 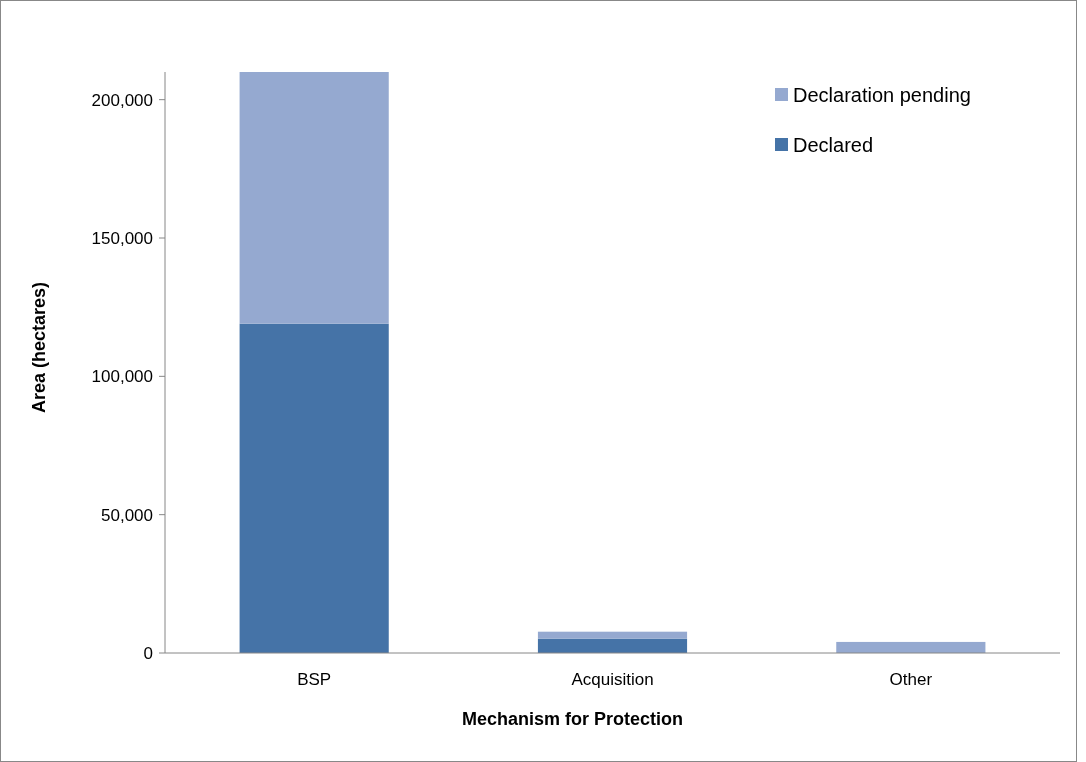 I want to click on y-tick-label: 0, so click(x=148, y=653).